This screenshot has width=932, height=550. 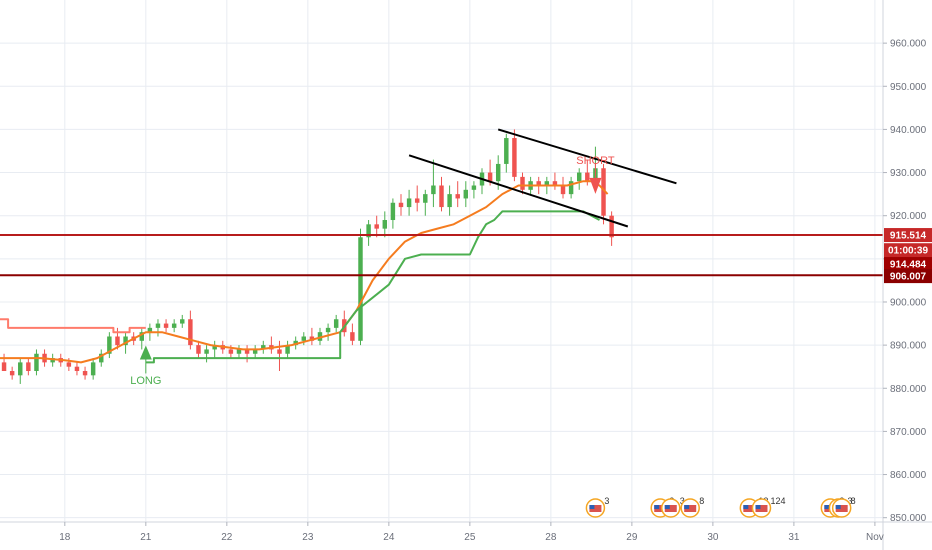 What do you see at coordinates (908, 389) in the screenshot?
I see `y-tick-label: 880.000` at bounding box center [908, 389].